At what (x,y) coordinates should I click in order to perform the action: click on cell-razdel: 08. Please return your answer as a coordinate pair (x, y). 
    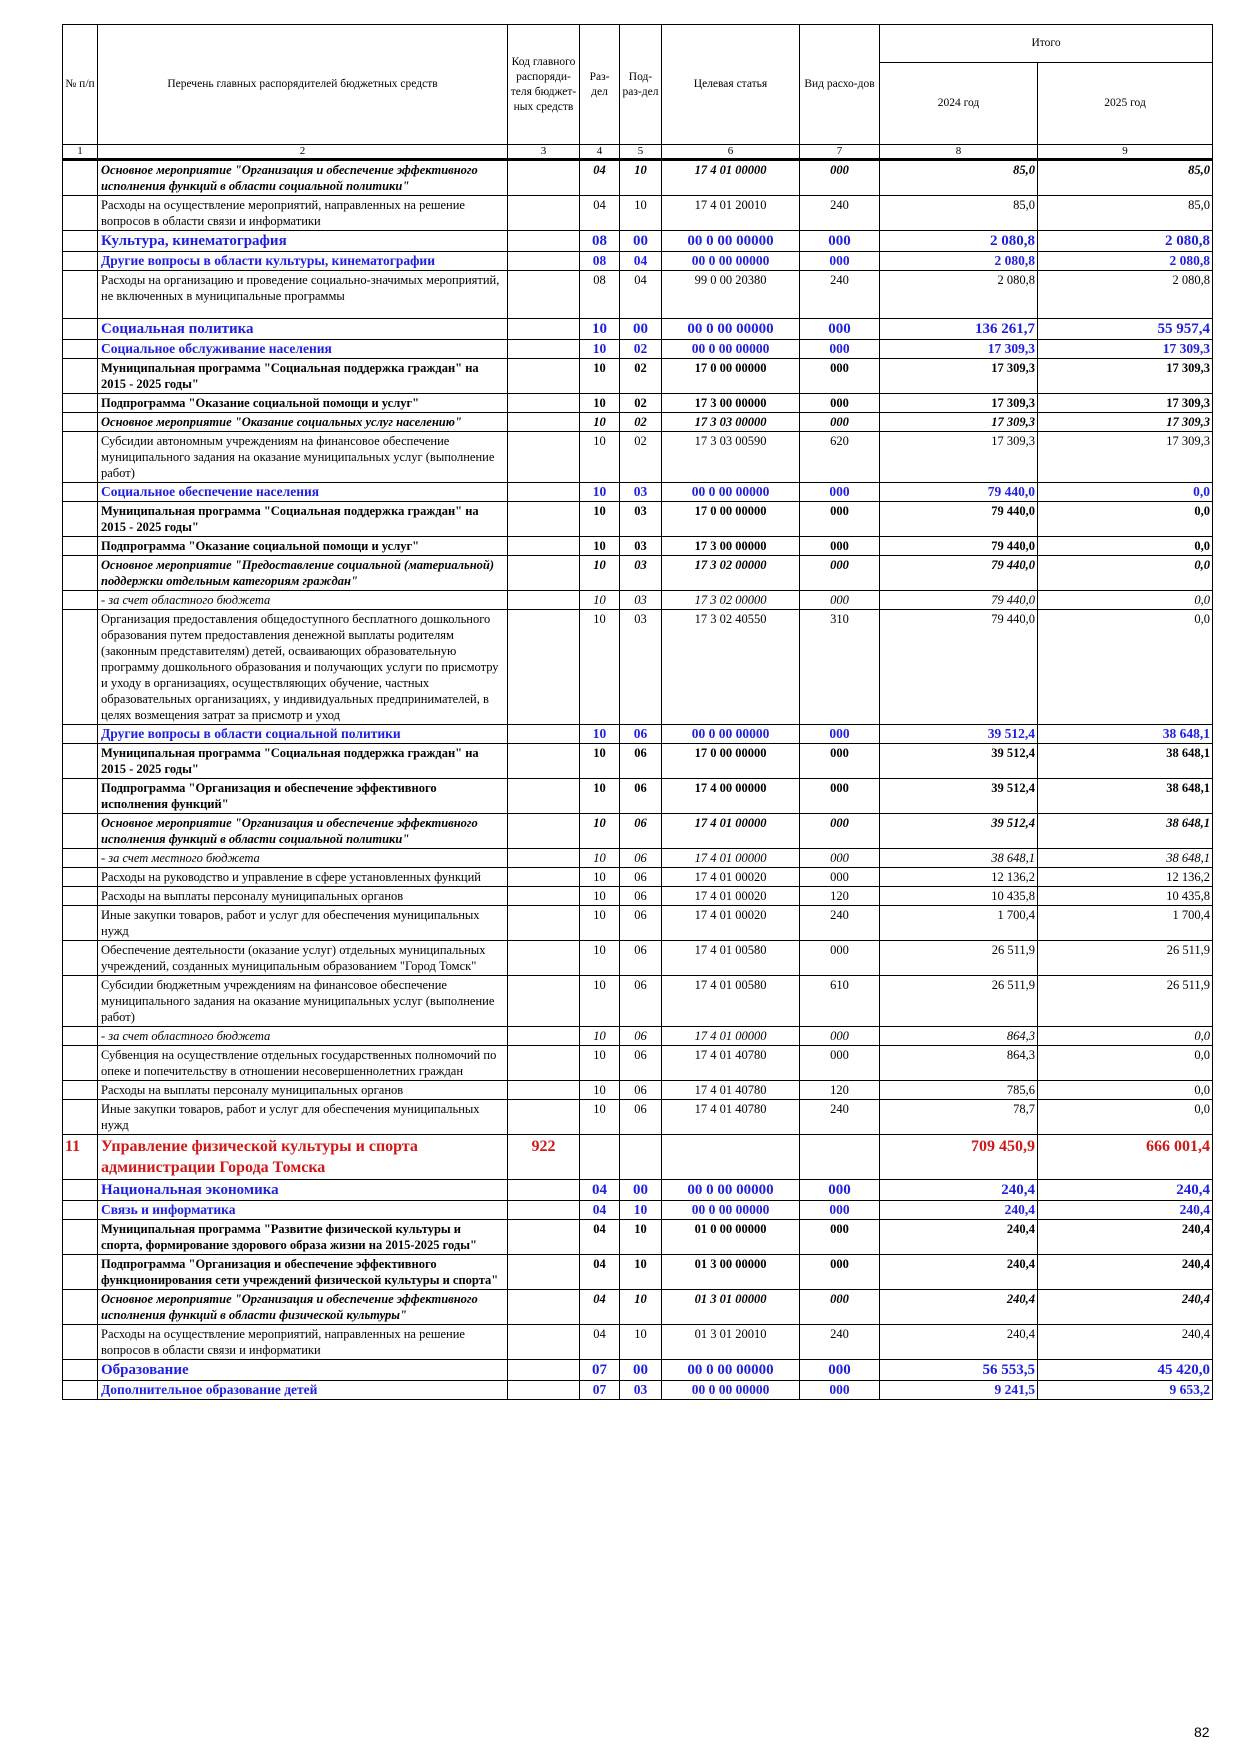
    Looking at the image, I should click on (599, 241).